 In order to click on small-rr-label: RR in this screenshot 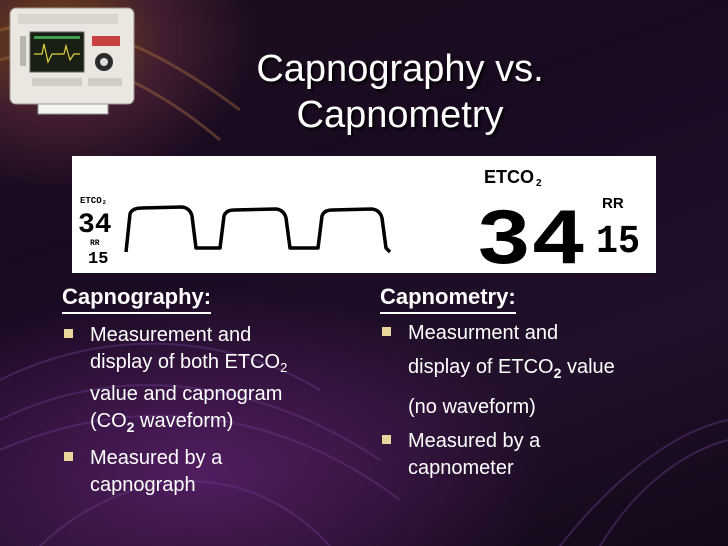, I will do `click(95, 243)`.